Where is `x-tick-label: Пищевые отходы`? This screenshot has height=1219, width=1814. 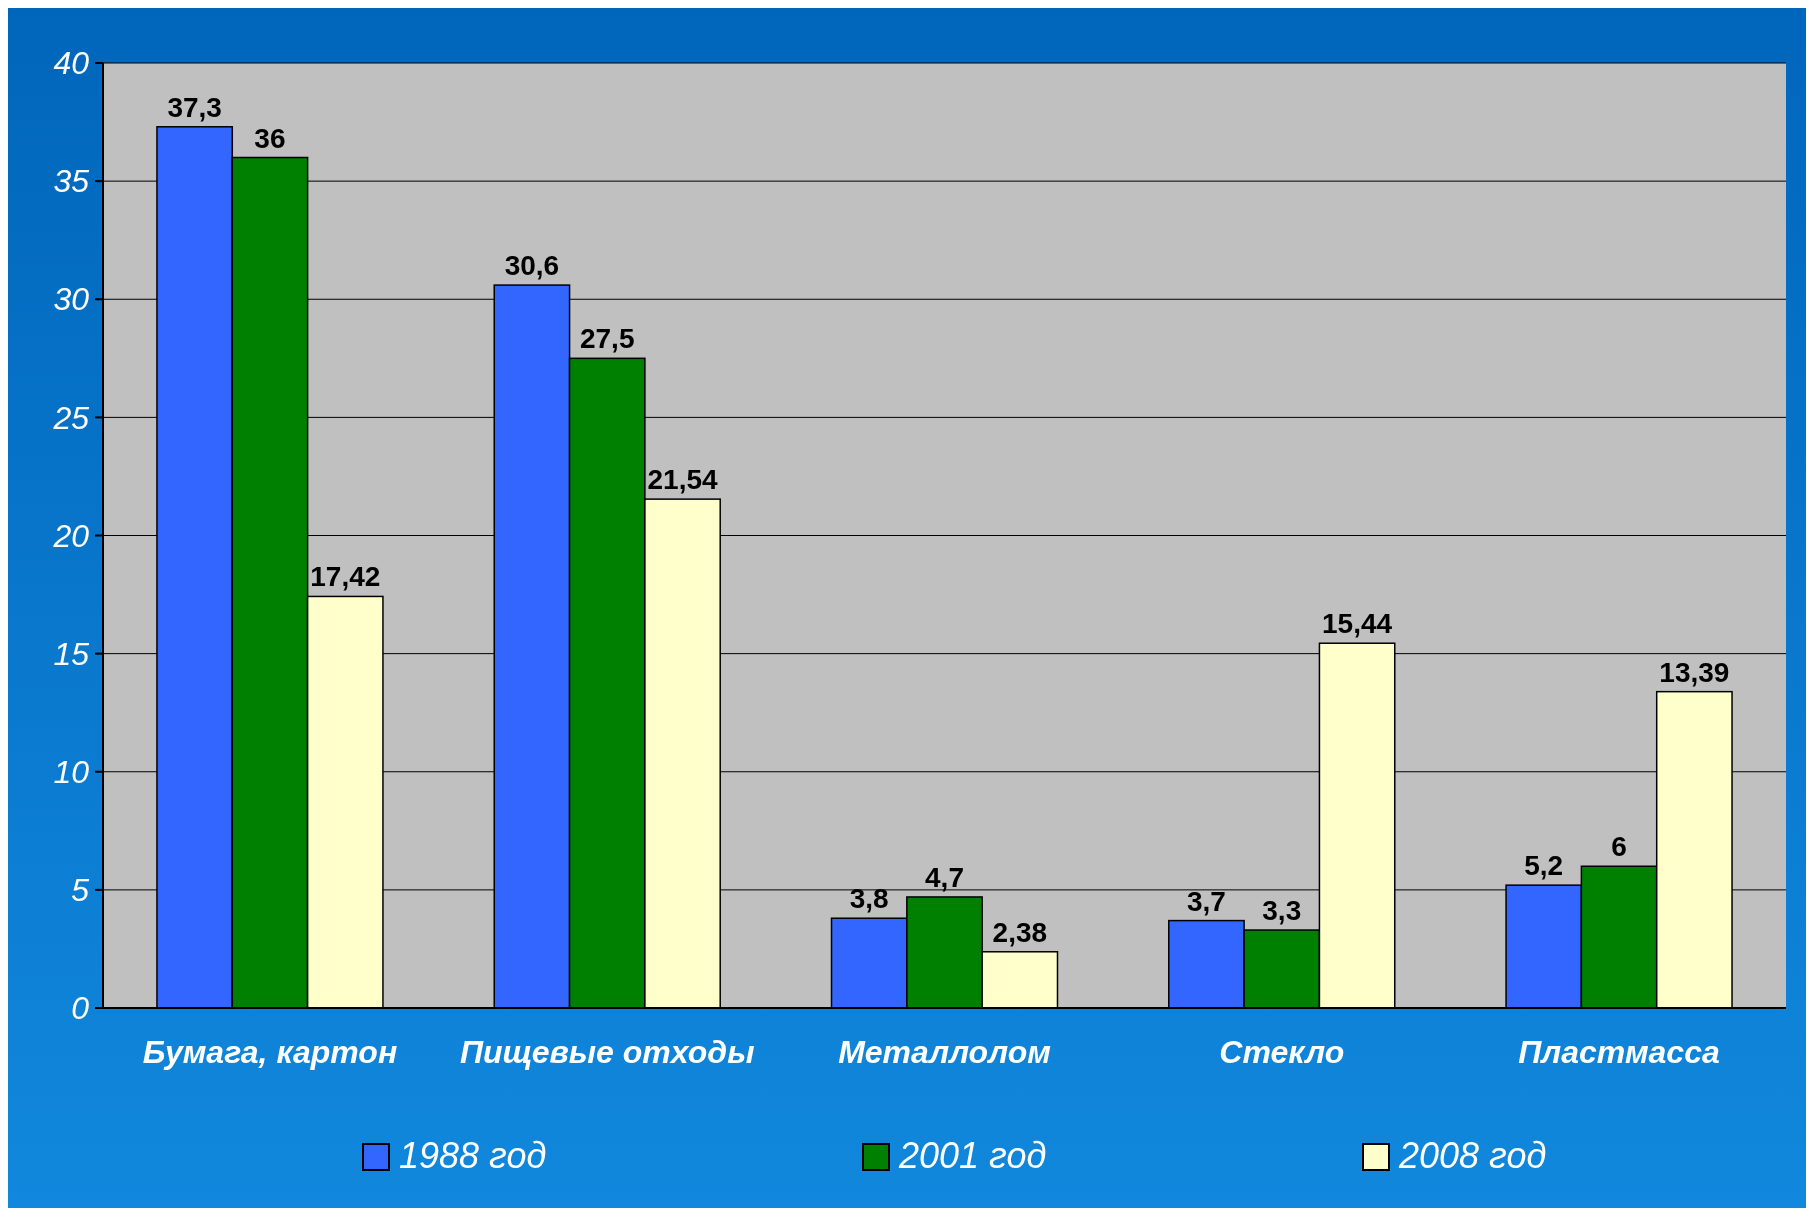
x-tick-label: Пищевые отходы is located at coordinates (607, 1052).